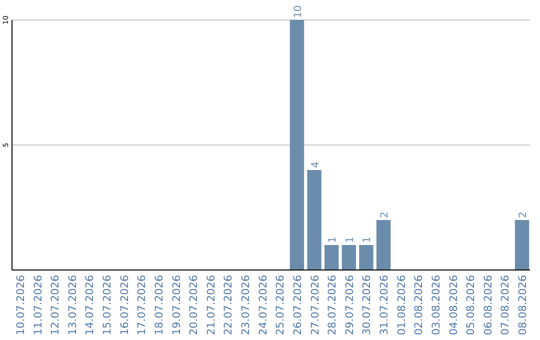 The image size is (540, 340). Describe the element at coordinates (280, 305) in the screenshot. I see `x-tick-label: 25.07.2026` at that location.